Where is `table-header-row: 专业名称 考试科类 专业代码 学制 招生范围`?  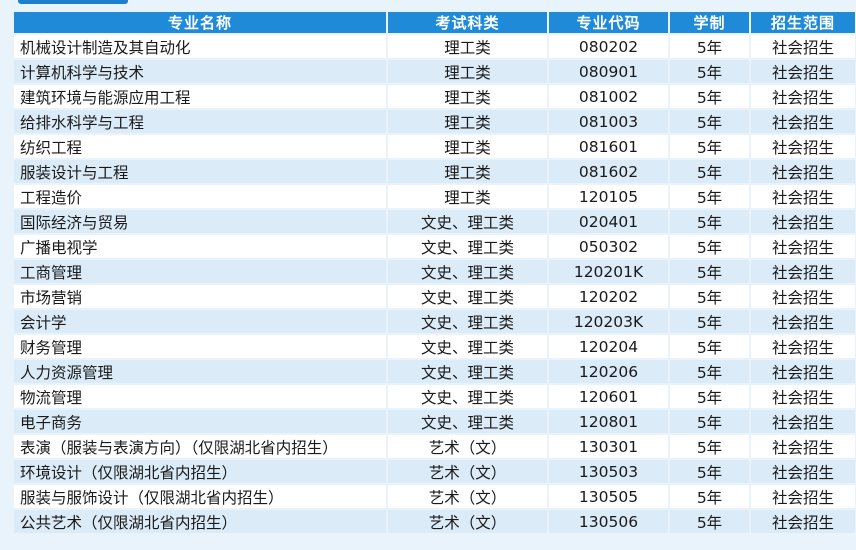 table-header-row: 专业名称 考试科类 专业代码 学制 招生范围 is located at coordinates (434, 22).